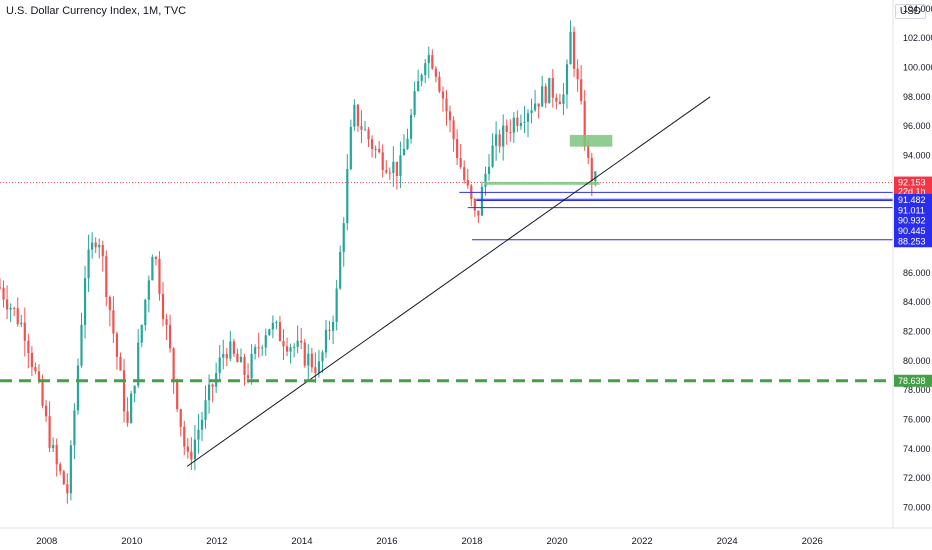 This screenshot has width=932, height=550. What do you see at coordinates (542, 183) in the screenshot?
I see `green-zone` at bounding box center [542, 183].